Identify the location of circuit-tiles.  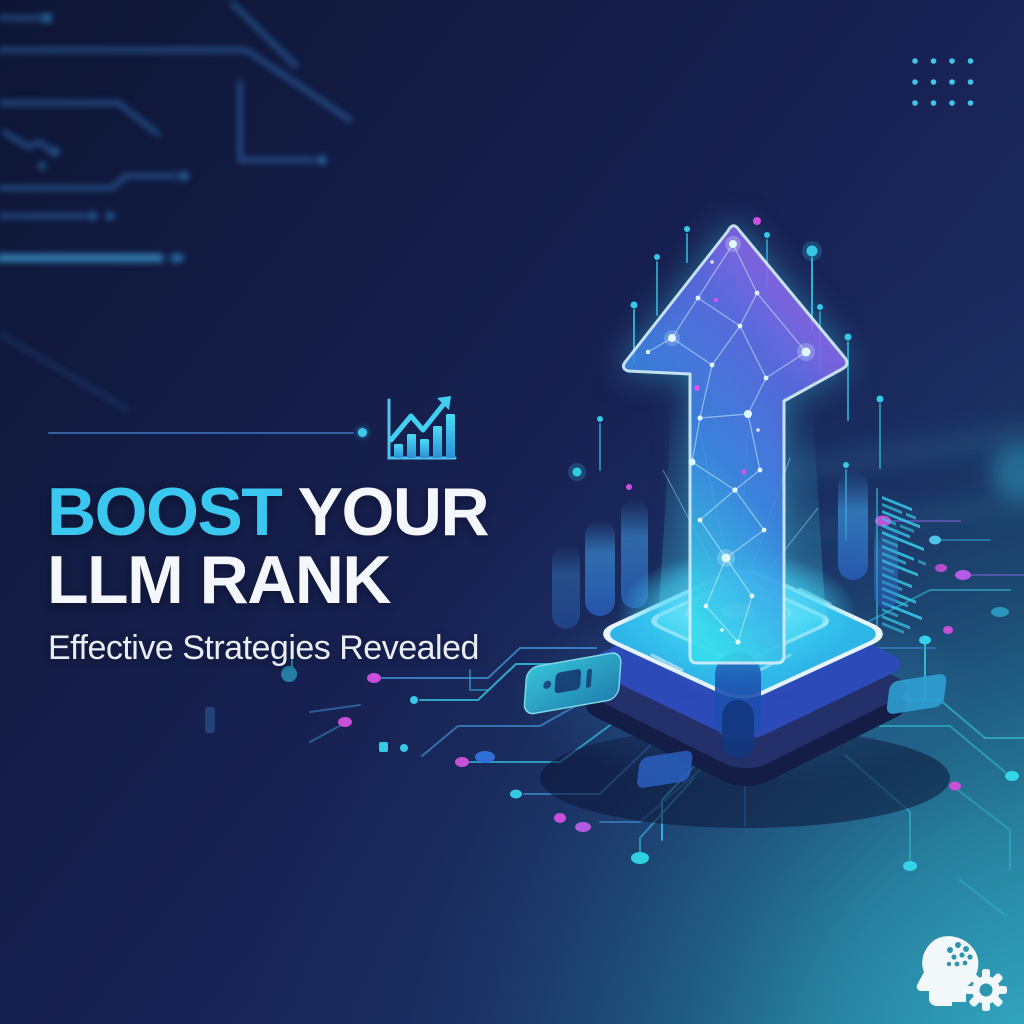
(735, 720).